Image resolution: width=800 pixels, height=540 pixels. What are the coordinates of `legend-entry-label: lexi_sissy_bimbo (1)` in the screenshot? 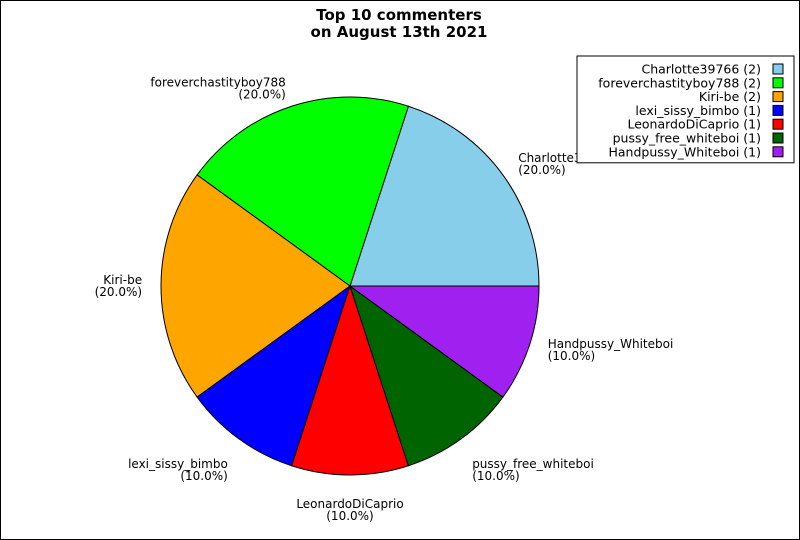 It's located at (698, 110).